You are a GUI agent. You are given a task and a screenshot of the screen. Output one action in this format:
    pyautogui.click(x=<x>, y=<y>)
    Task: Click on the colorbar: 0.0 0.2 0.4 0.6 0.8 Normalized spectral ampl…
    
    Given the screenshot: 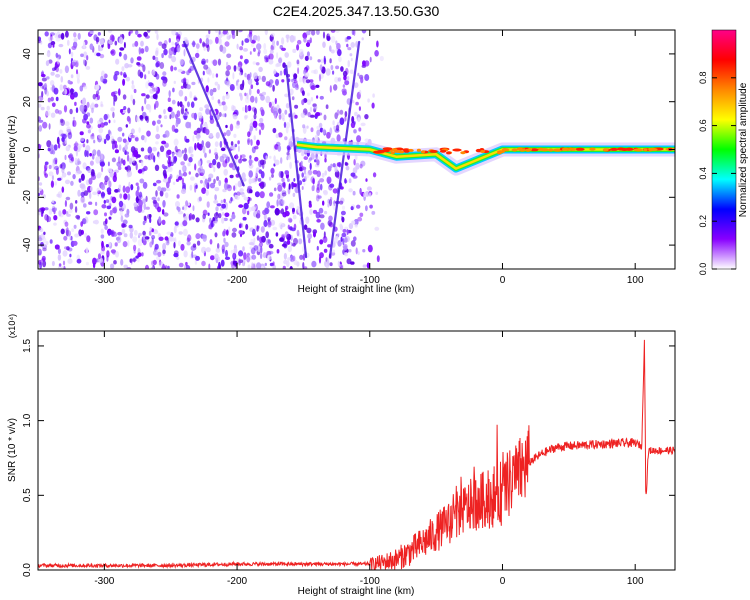 What is the action you would take?
    pyautogui.click(x=723, y=152)
    